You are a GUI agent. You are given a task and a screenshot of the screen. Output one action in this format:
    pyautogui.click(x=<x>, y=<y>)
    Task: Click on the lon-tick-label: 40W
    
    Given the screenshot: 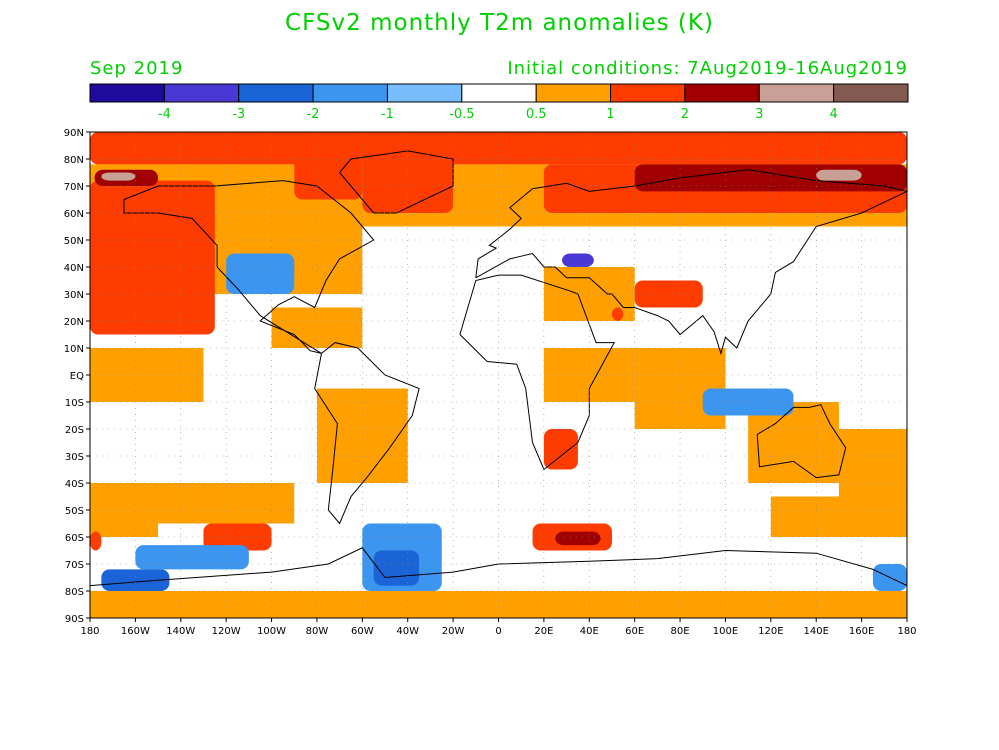 What is the action you would take?
    pyautogui.click(x=407, y=631)
    